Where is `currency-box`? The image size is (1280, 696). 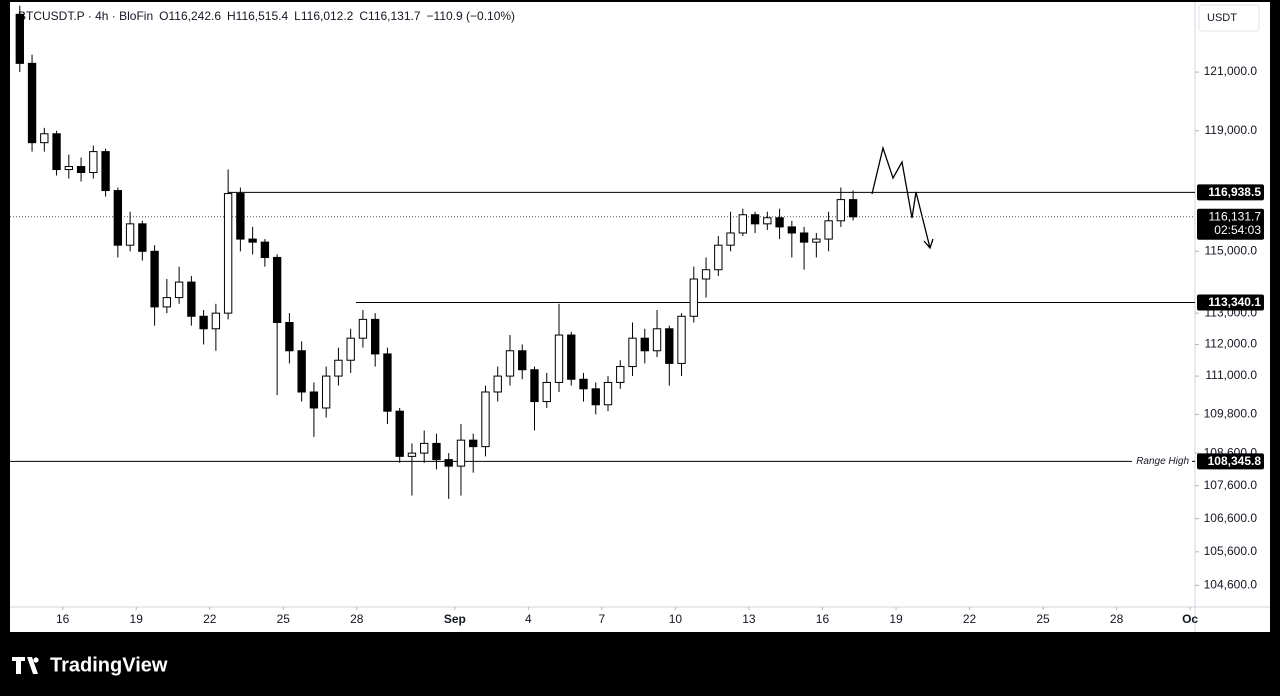 currency-box is located at coordinates (1229, 18).